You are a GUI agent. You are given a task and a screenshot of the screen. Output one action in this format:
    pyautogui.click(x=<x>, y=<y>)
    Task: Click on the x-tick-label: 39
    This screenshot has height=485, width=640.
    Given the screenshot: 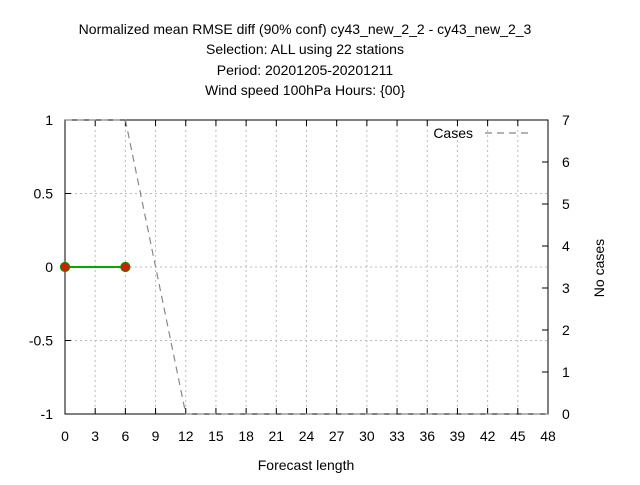 What is the action you would take?
    pyautogui.click(x=458, y=436)
    